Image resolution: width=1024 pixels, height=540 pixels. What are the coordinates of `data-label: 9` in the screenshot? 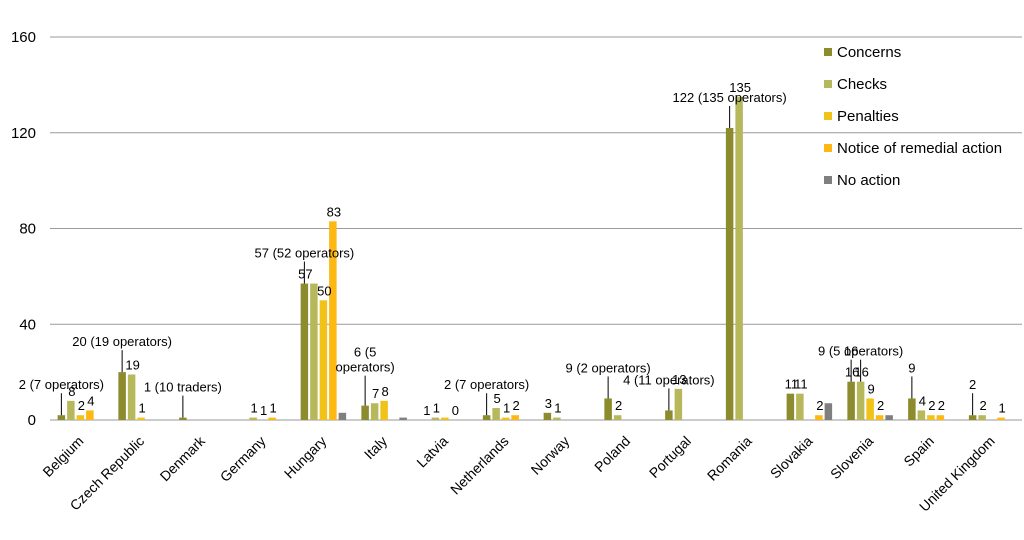 It's located at (871, 388).